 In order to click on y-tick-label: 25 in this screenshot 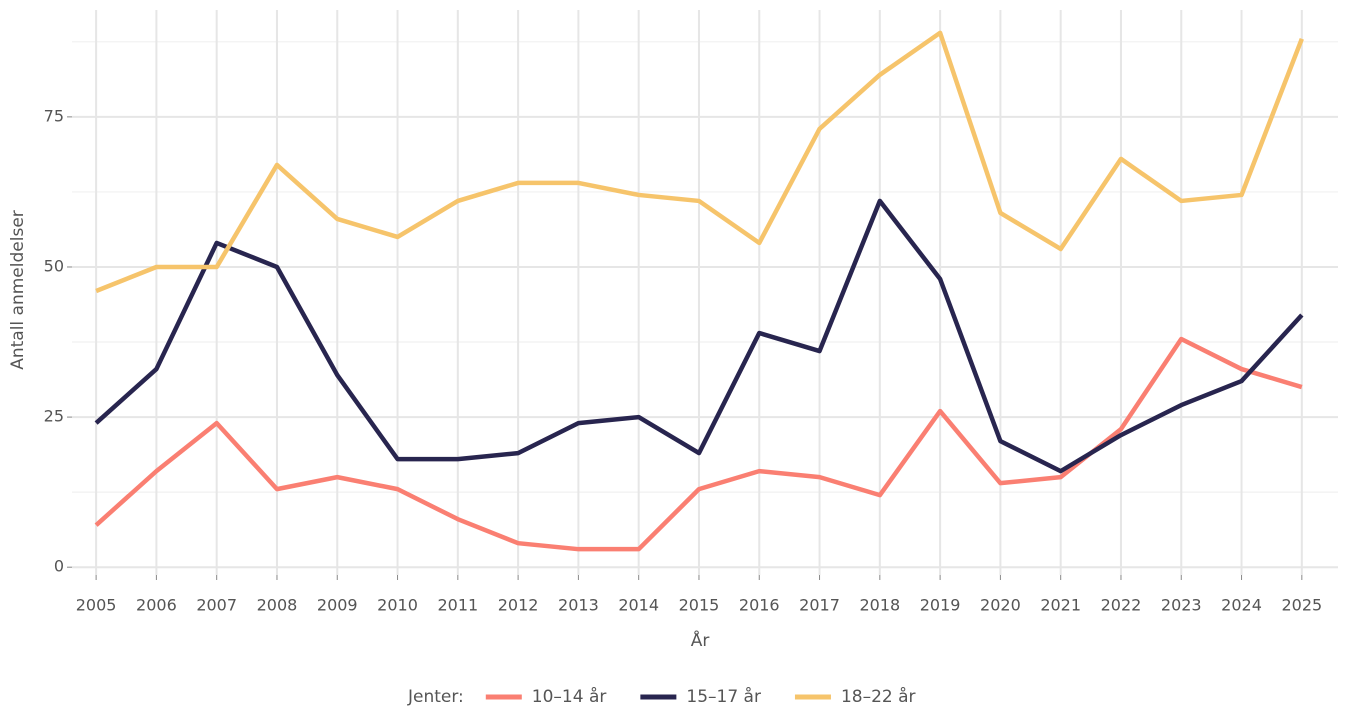, I will do `click(54, 416)`.